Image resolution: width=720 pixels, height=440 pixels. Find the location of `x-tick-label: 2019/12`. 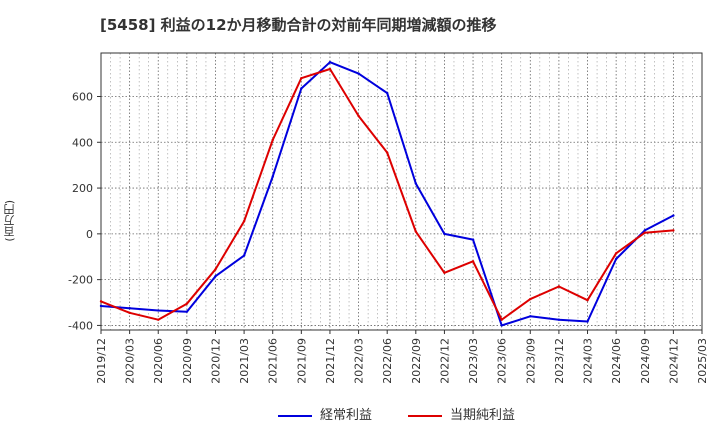

x-tick-label: 2019/12 is located at coordinates (101, 361).